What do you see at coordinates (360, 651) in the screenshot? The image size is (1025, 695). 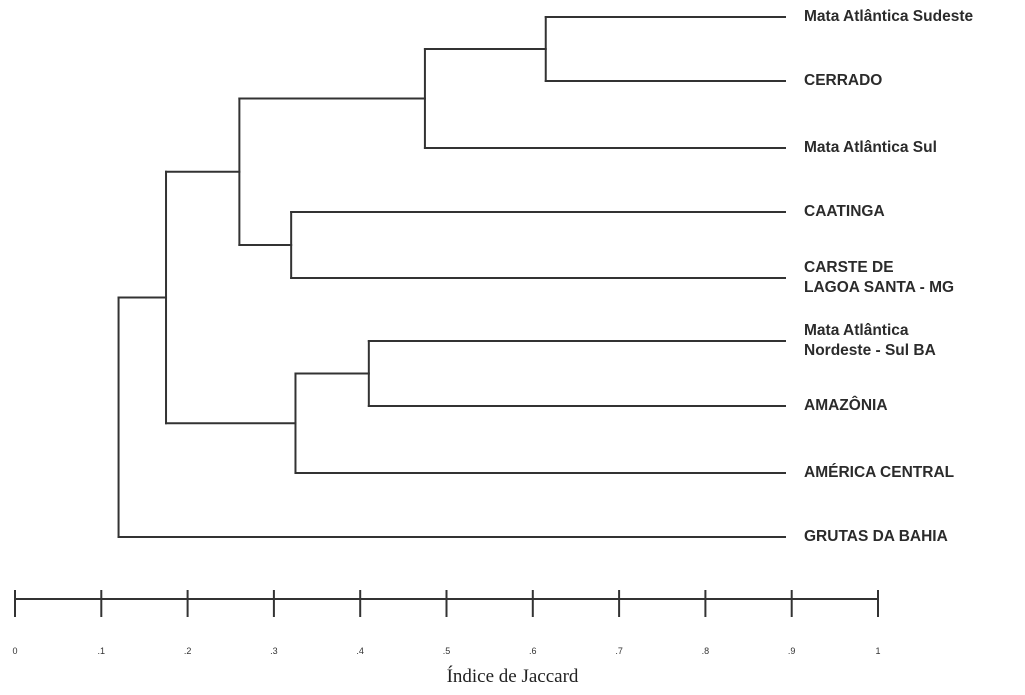 I see `axis-tick-label: .4` at bounding box center [360, 651].